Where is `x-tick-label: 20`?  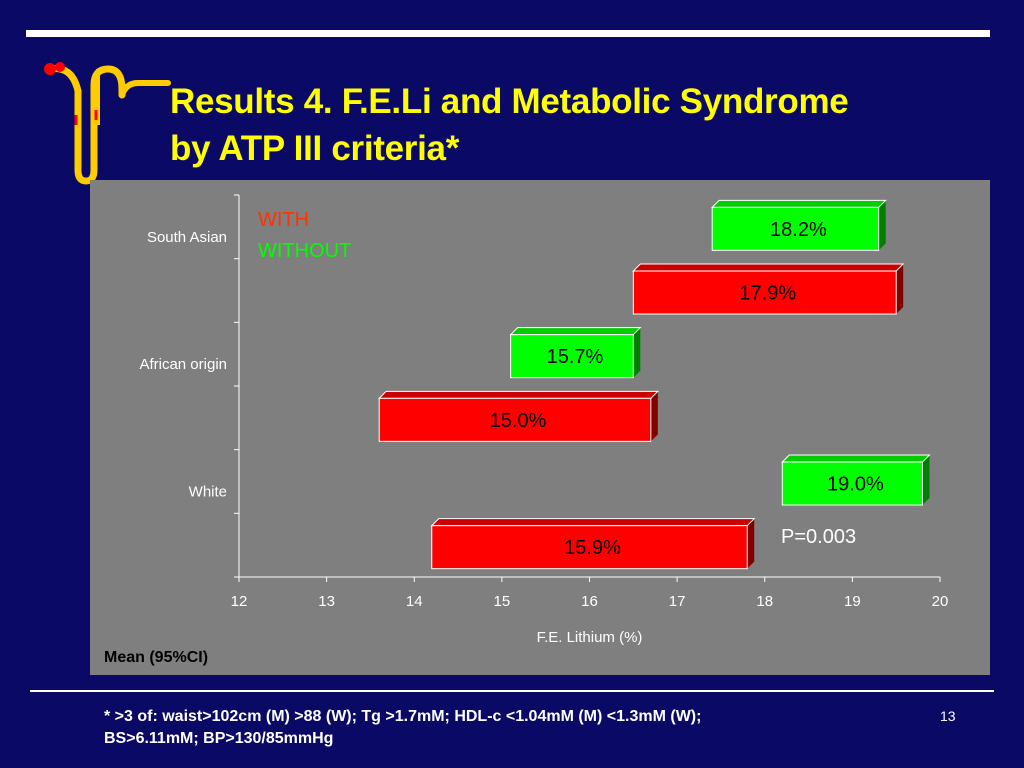 x-tick-label: 20 is located at coordinates (940, 601).